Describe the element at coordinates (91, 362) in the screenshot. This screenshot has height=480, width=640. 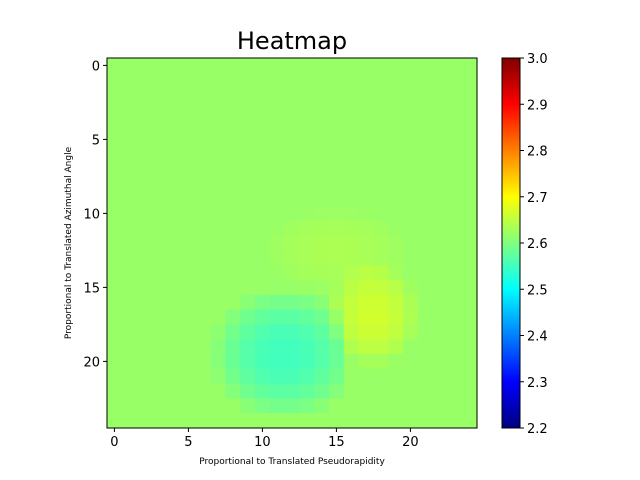
I see `y-tick-label: 20` at that location.